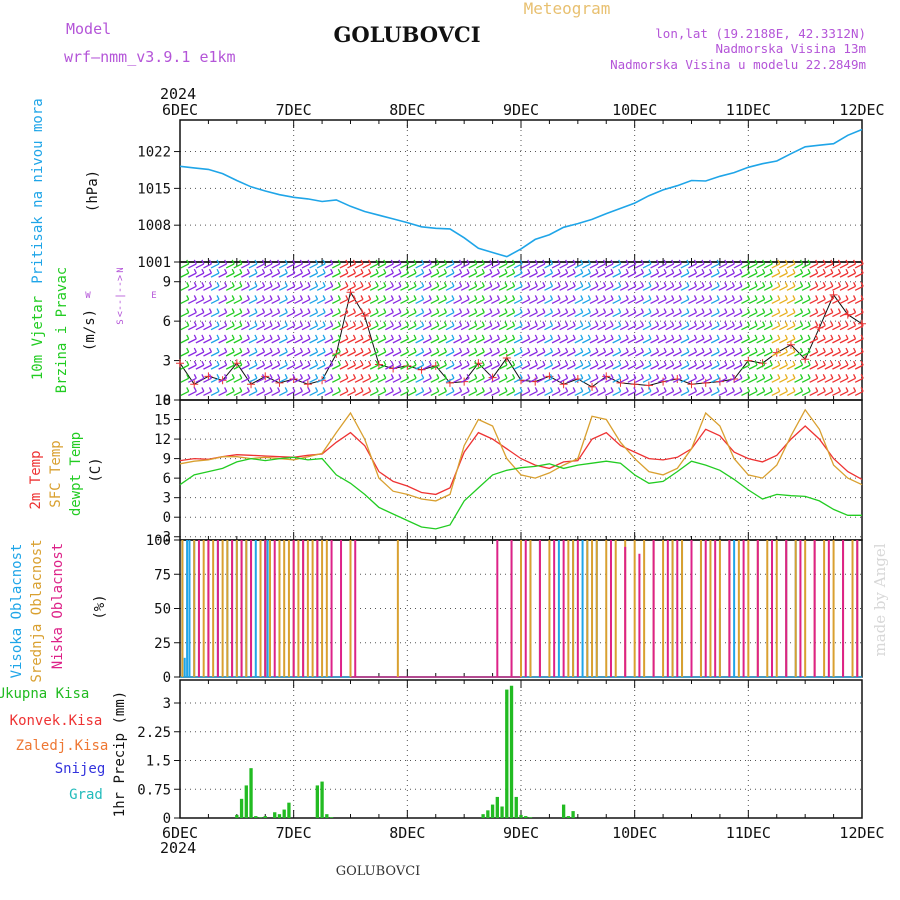 The height and width of the screenshot is (900, 900). I want to click on y-tick-label: 0.75, so click(154, 790).